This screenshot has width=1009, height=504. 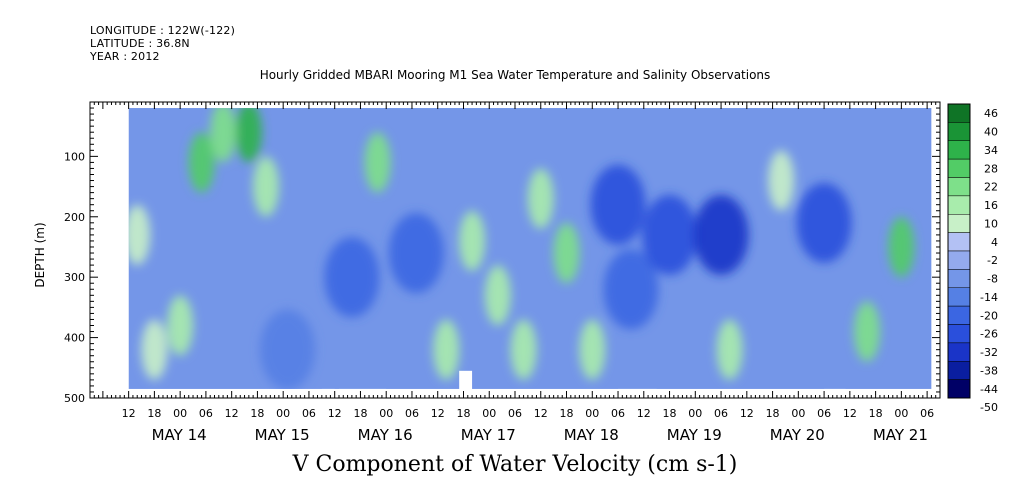 What do you see at coordinates (40, 254) in the screenshot?
I see `y-axis-label: DEPTH (m)` at bounding box center [40, 254].